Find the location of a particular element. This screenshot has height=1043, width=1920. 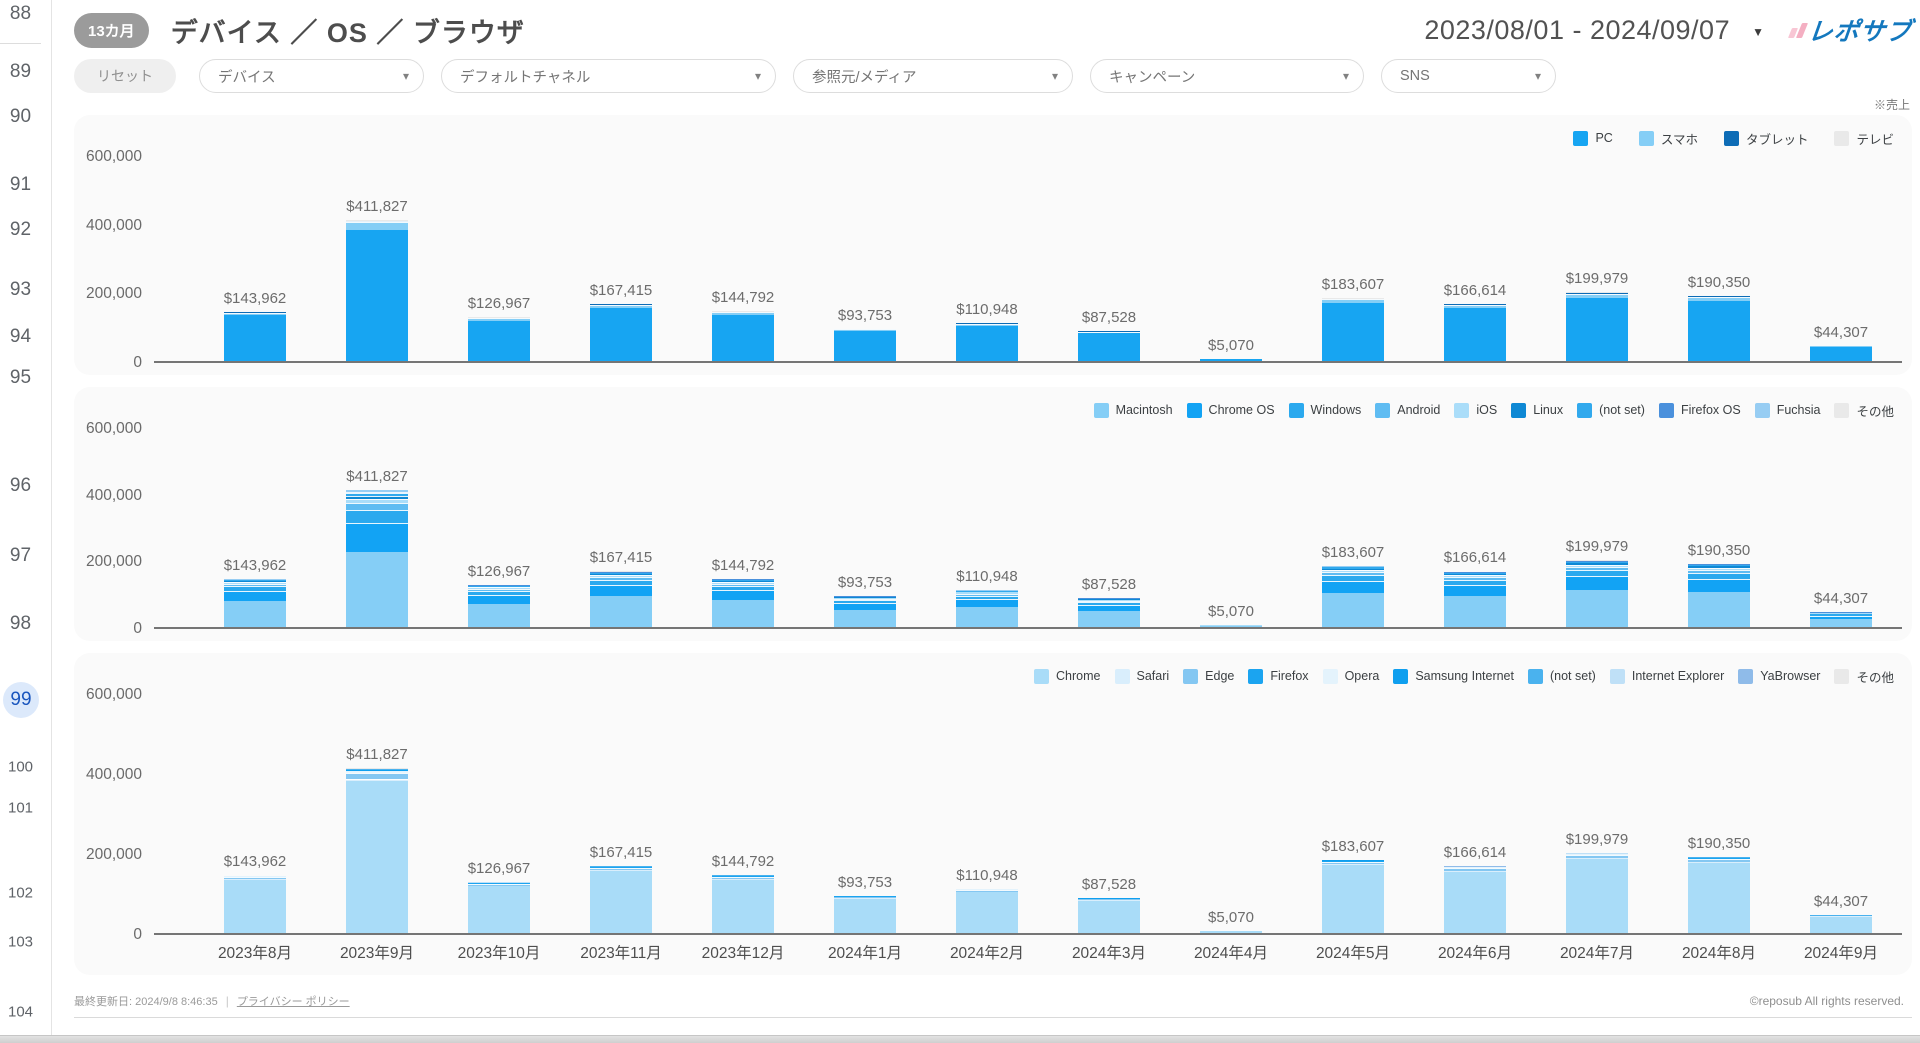

privacy-policy-link: プライバシー ポリシー is located at coordinates (293, 1002).